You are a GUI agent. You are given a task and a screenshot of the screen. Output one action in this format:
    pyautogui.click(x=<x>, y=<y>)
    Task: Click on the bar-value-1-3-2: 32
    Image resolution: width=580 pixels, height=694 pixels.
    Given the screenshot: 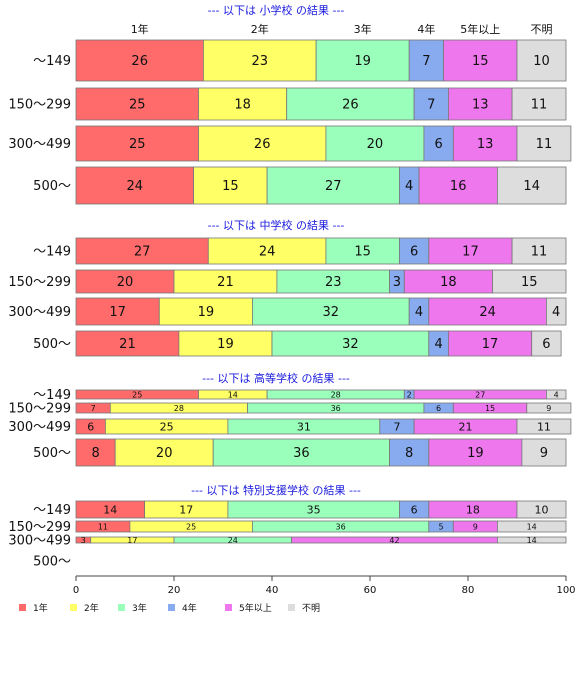 What is the action you would take?
    pyautogui.click(x=350, y=344)
    